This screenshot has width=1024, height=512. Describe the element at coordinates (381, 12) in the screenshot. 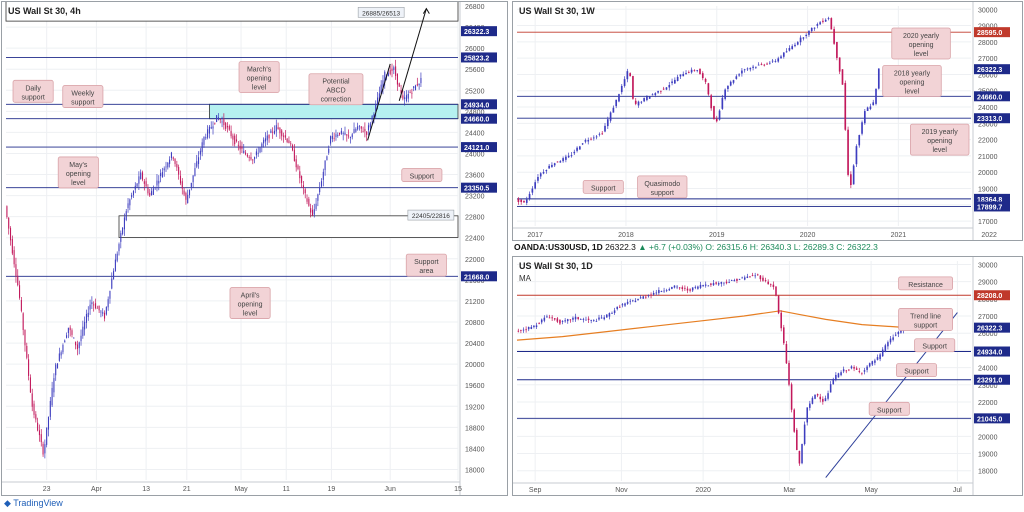

I see `zone-label-box` at that location.